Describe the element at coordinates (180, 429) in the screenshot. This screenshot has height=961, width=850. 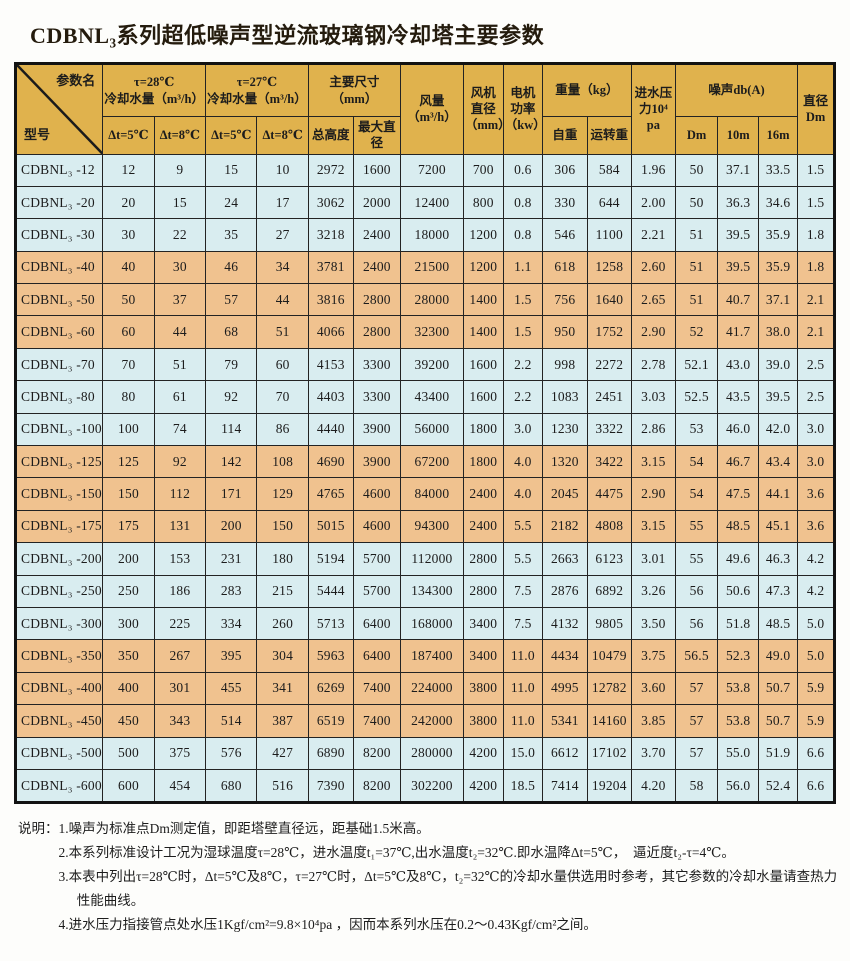
I see `value-cell: 74` at that location.